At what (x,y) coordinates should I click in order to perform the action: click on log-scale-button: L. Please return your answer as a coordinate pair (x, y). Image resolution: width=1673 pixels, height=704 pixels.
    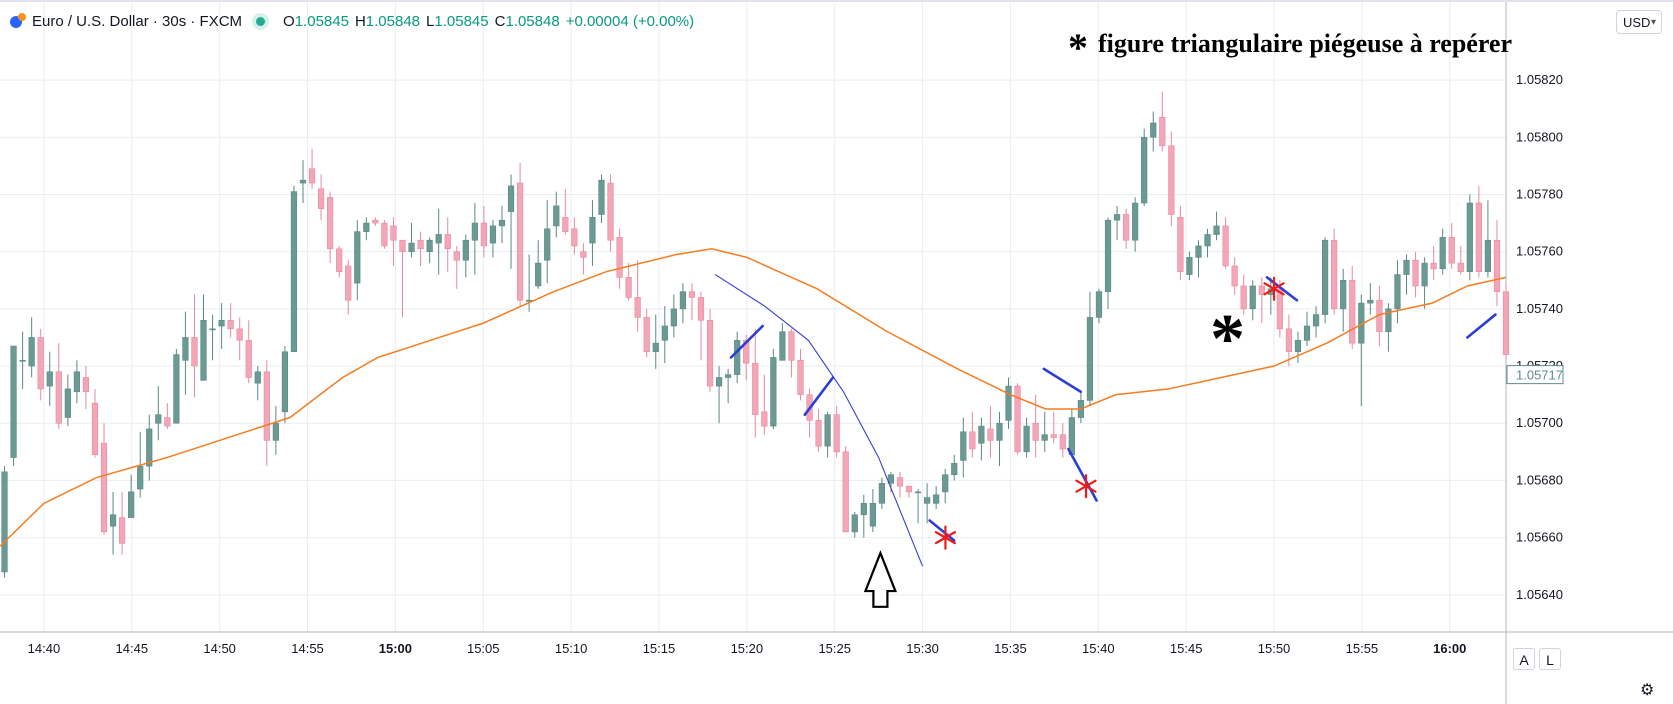
    Looking at the image, I should click on (1550, 659).